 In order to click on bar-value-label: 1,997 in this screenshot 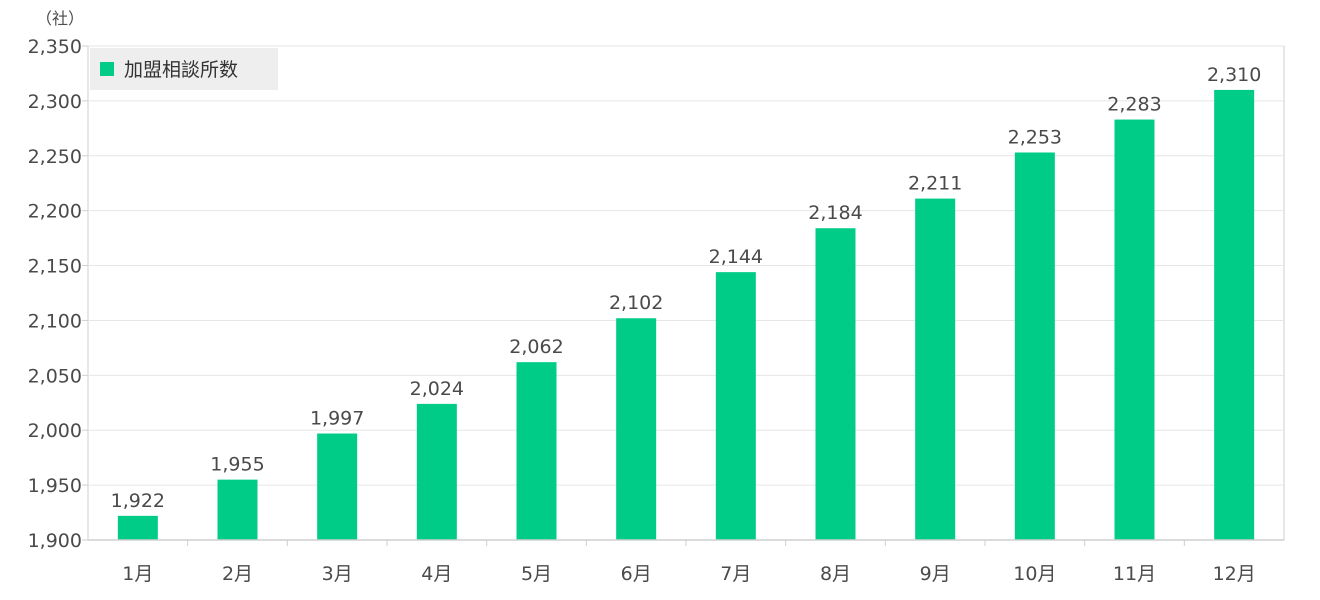, I will do `click(337, 419)`.